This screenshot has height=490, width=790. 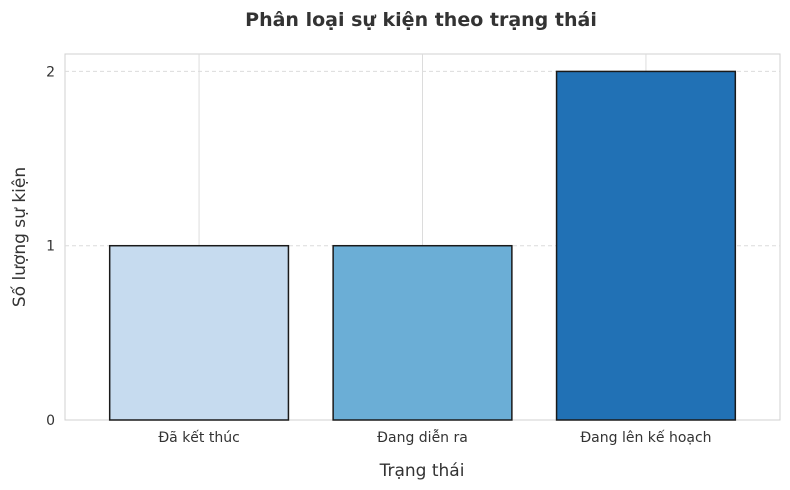 I want to click on x-tick-label: Đã kết thúc, so click(x=198, y=437).